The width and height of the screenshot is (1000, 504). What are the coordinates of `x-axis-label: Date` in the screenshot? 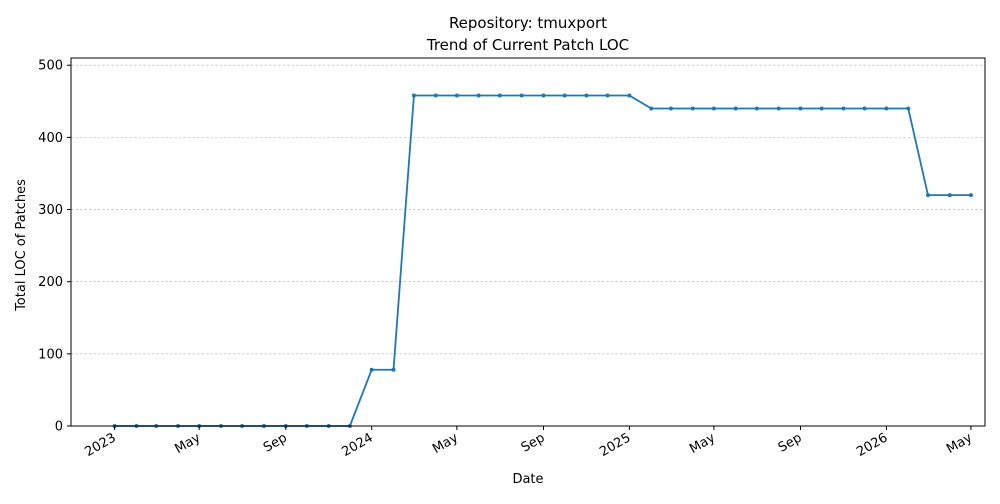 It's located at (527, 479).